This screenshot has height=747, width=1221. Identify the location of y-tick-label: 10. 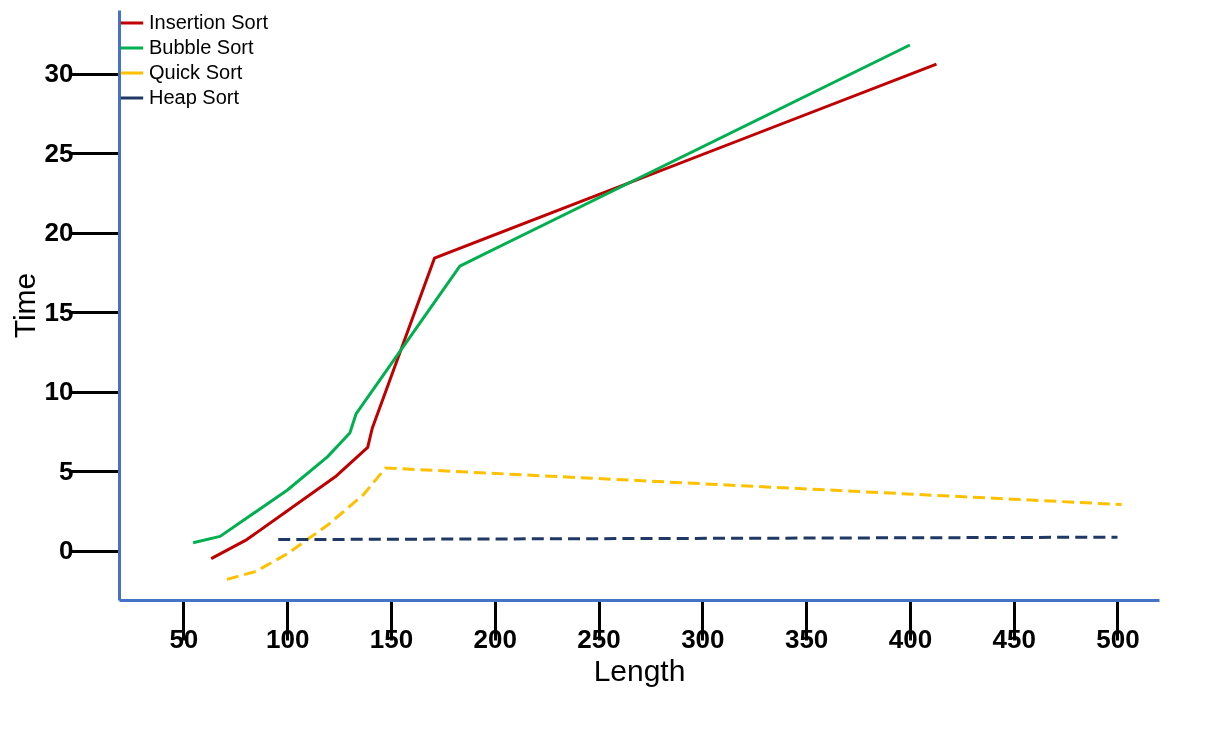
(59, 391).